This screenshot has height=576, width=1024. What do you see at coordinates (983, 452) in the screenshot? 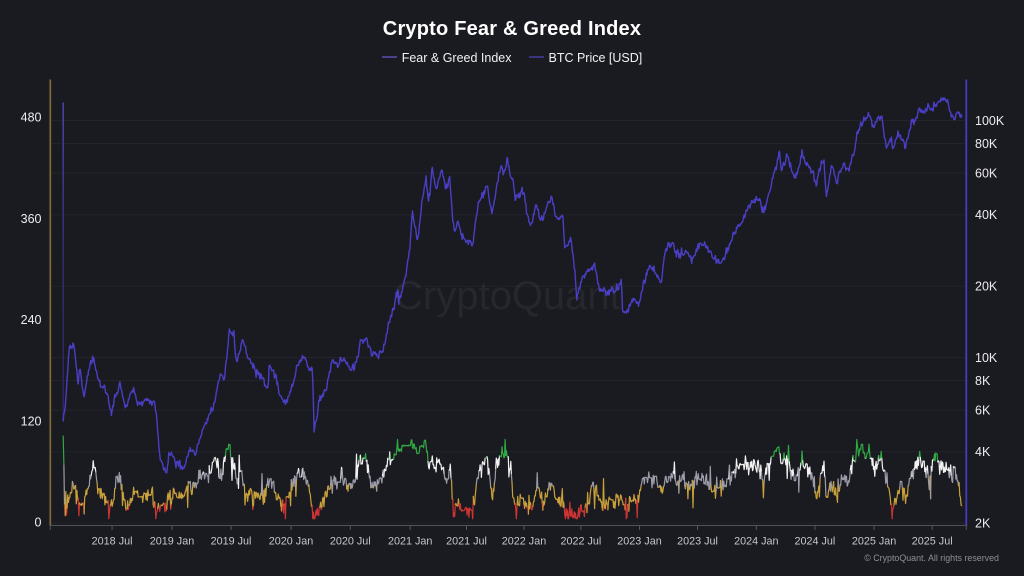
I see `svg-text: 4K` at bounding box center [983, 452].